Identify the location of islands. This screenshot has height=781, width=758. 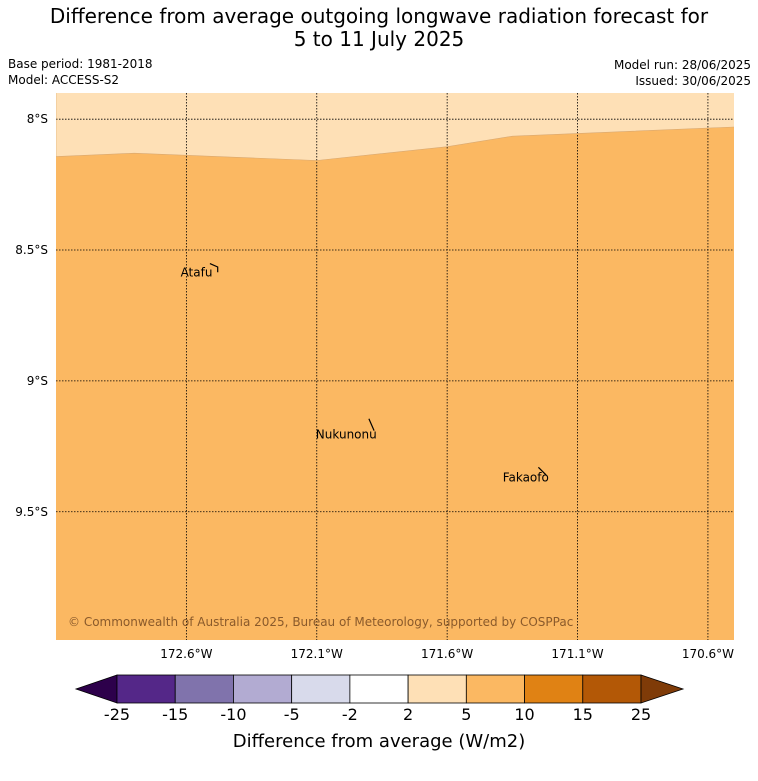
(378, 369).